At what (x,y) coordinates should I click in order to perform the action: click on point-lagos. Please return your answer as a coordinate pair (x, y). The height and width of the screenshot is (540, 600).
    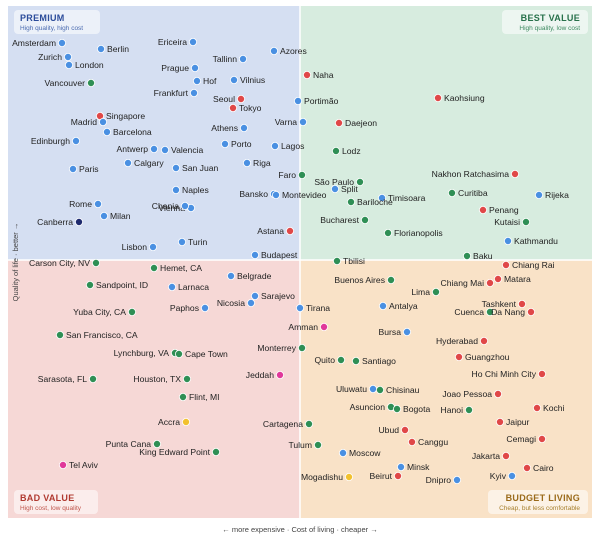
    Looking at the image, I should click on (274, 145).